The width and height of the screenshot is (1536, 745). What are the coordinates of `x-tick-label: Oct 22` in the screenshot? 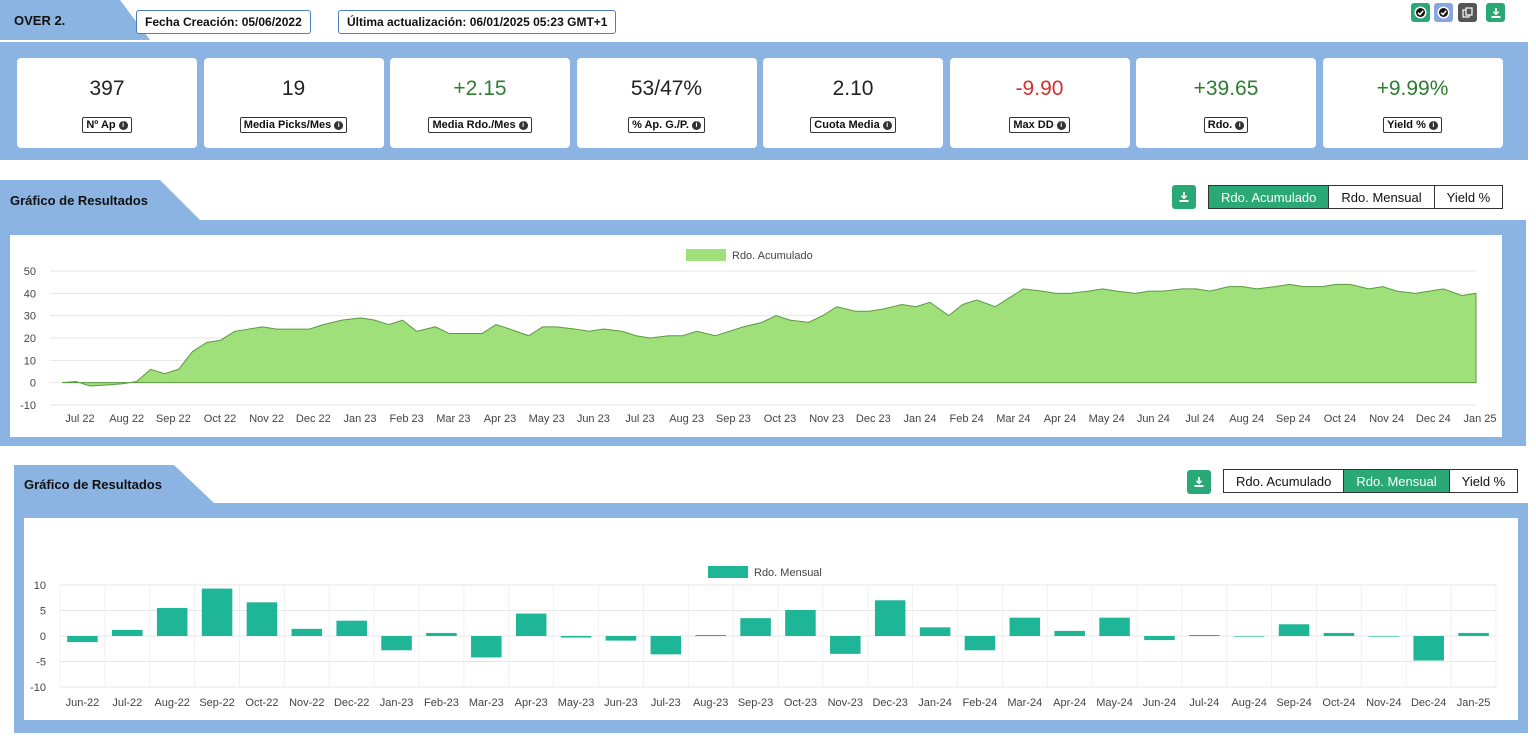 It's located at (220, 419).